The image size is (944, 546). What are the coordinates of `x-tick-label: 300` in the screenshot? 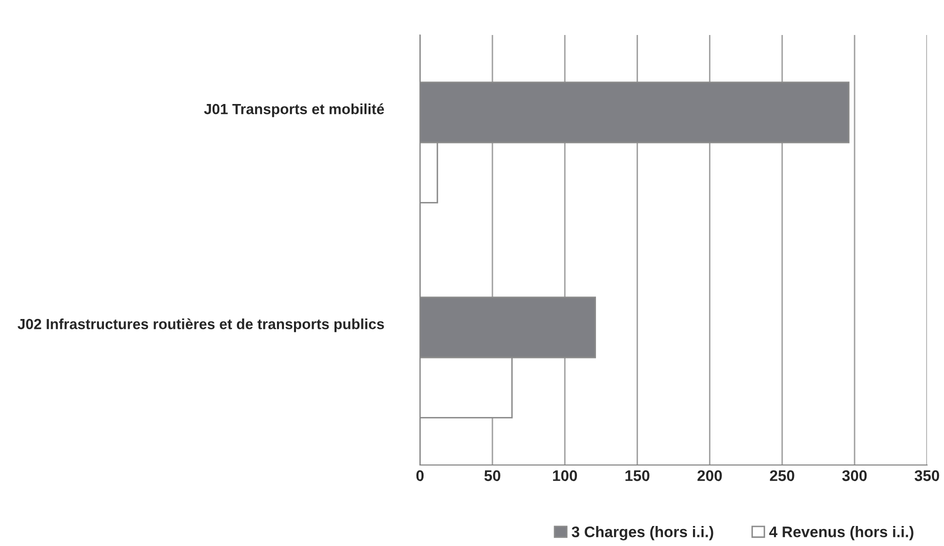 It's located at (854, 476).